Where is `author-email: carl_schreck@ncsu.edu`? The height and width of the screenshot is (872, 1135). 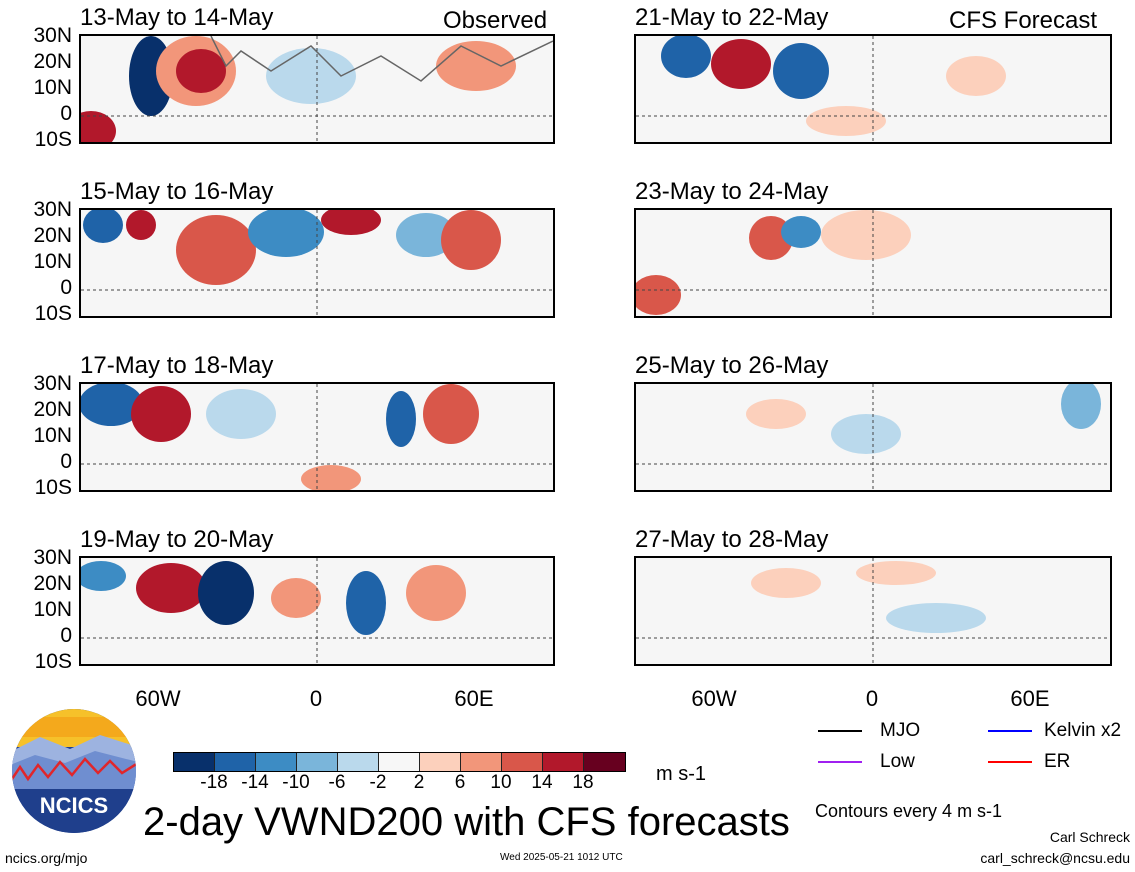
author-email: carl_schreck@ncsu.edu is located at coordinates (1055, 858).